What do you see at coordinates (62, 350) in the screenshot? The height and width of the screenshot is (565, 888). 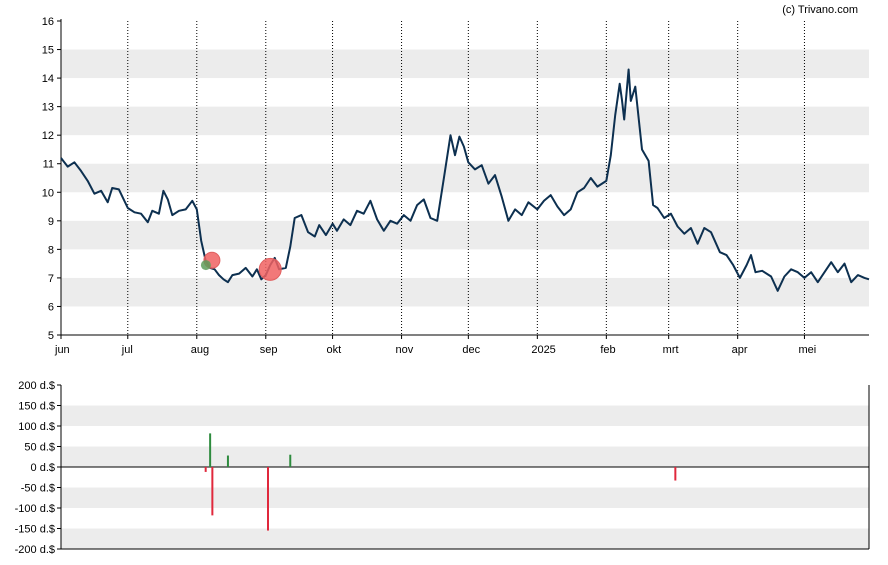 I see `x-tick-label: jun` at bounding box center [62, 350].